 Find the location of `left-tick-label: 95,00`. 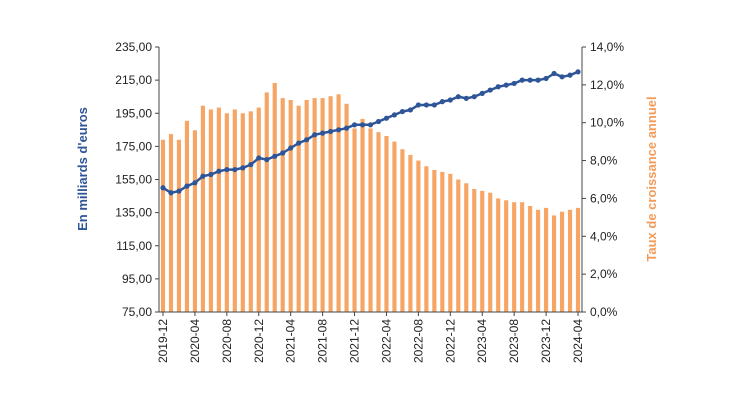

left-tick-label: 95,00 is located at coordinates (137, 279).